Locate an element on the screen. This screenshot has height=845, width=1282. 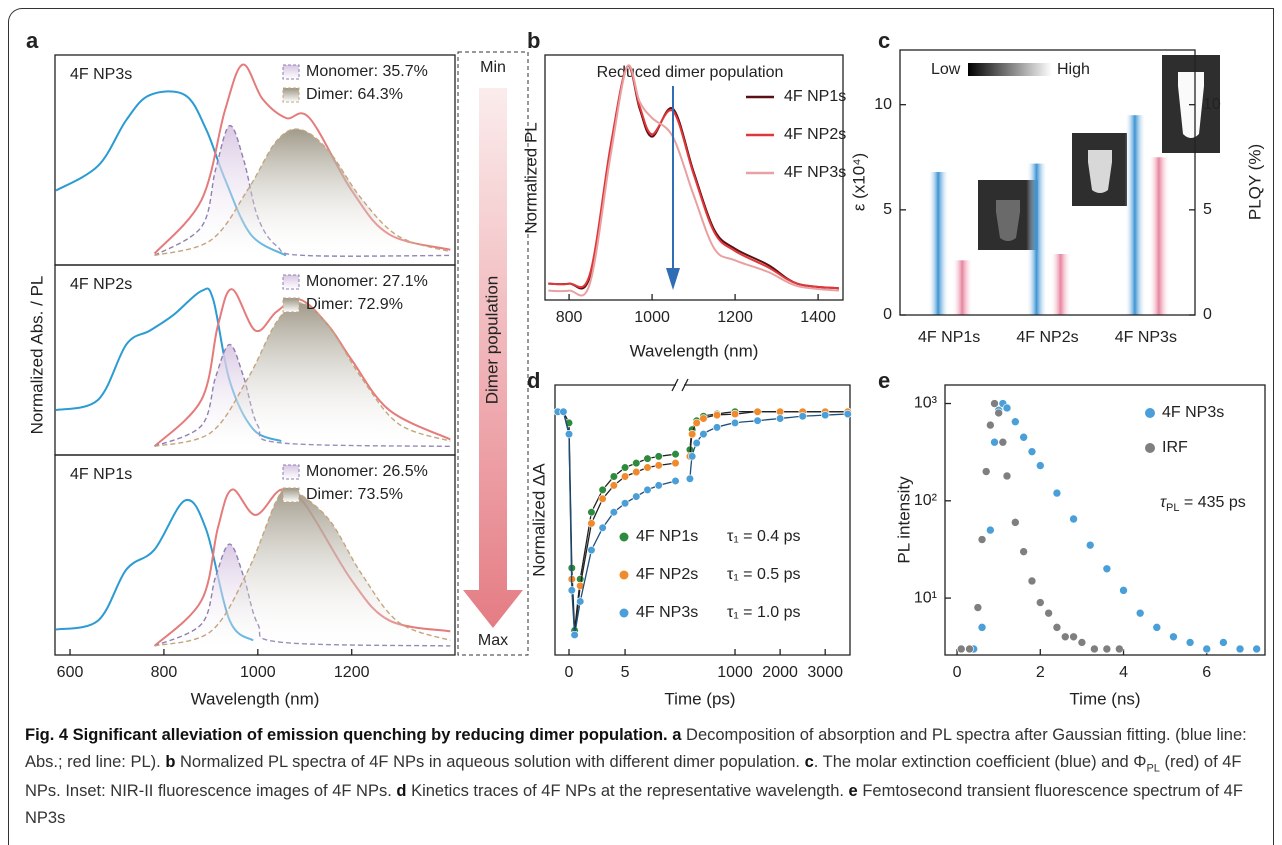
legend-label: Dimer: 72.9% is located at coordinates (354, 304).